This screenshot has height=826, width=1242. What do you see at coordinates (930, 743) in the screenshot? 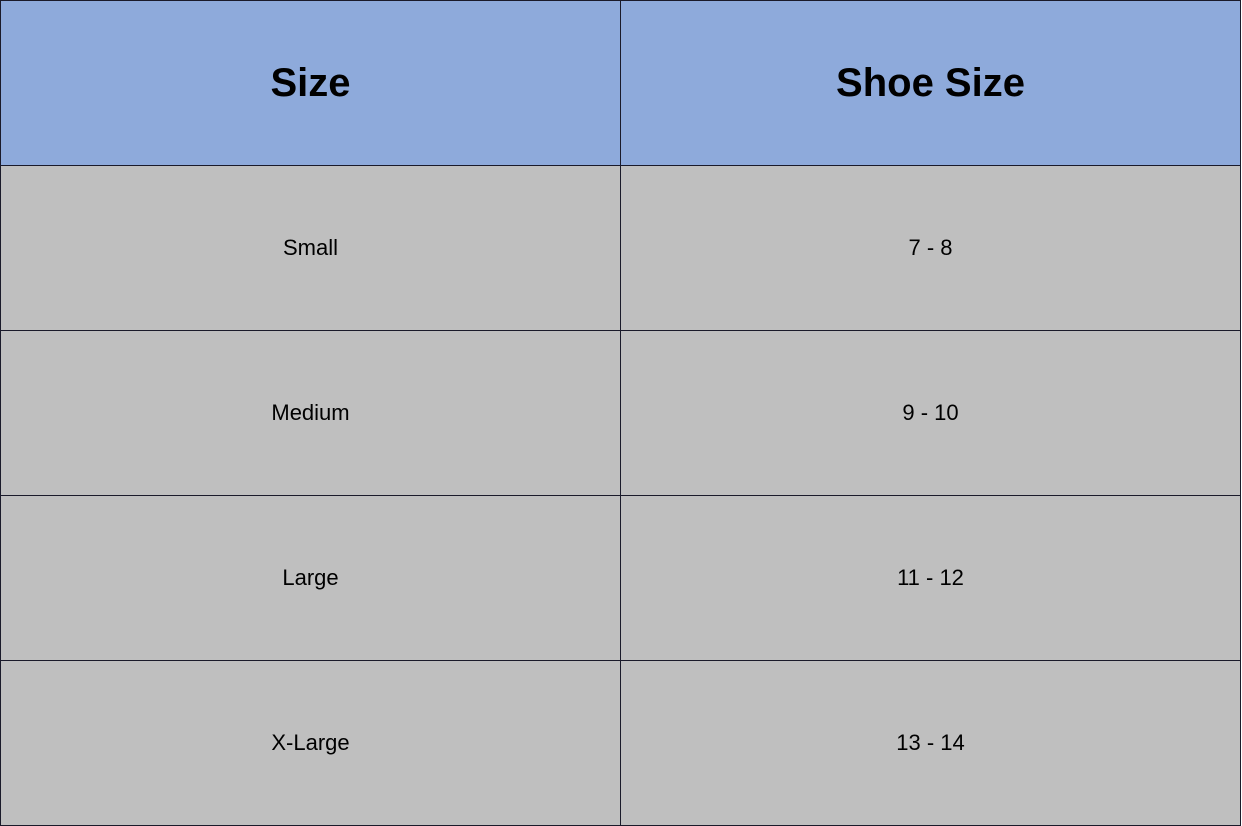
I see `shoe-size-cell: 13 - 14` at bounding box center [930, 743].